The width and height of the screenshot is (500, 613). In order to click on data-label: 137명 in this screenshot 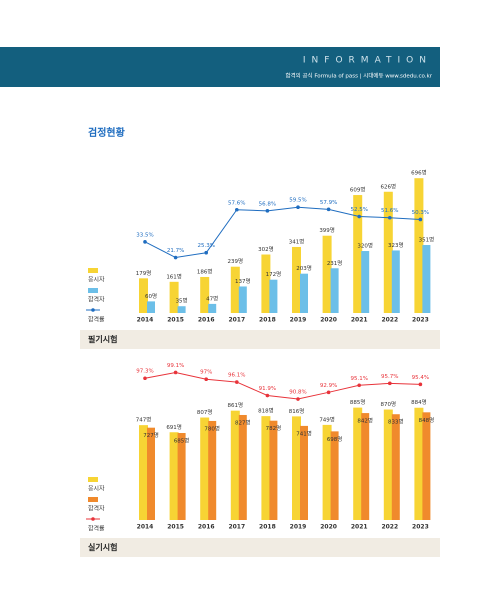, I will do `click(243, 281)`.